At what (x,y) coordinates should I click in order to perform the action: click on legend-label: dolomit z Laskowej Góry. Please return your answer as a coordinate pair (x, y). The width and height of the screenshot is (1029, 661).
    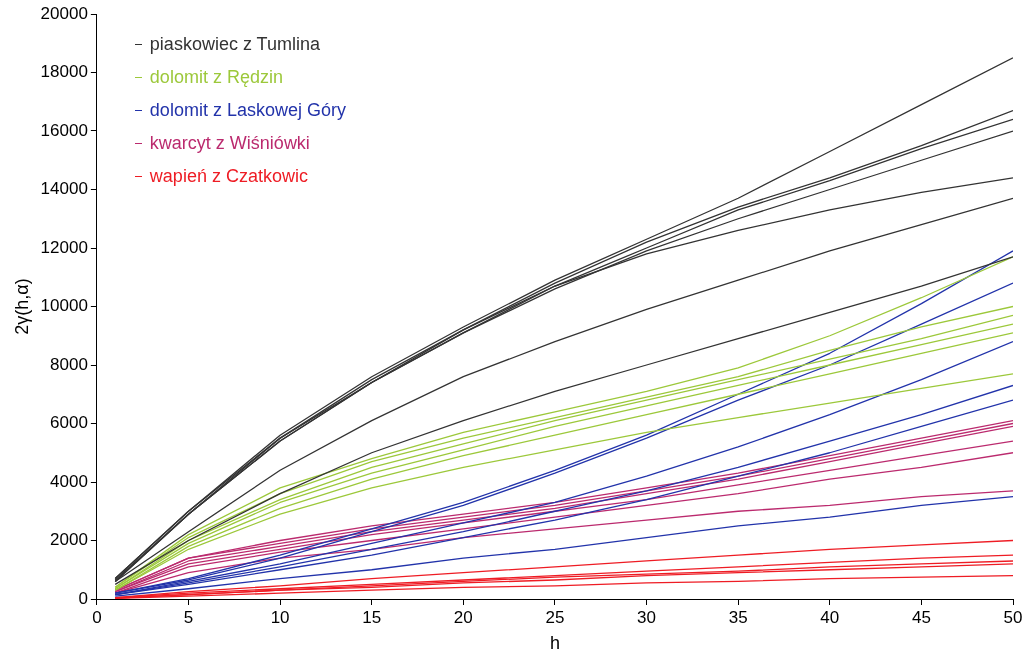
    Looking at the image, I should click on (247, 110).